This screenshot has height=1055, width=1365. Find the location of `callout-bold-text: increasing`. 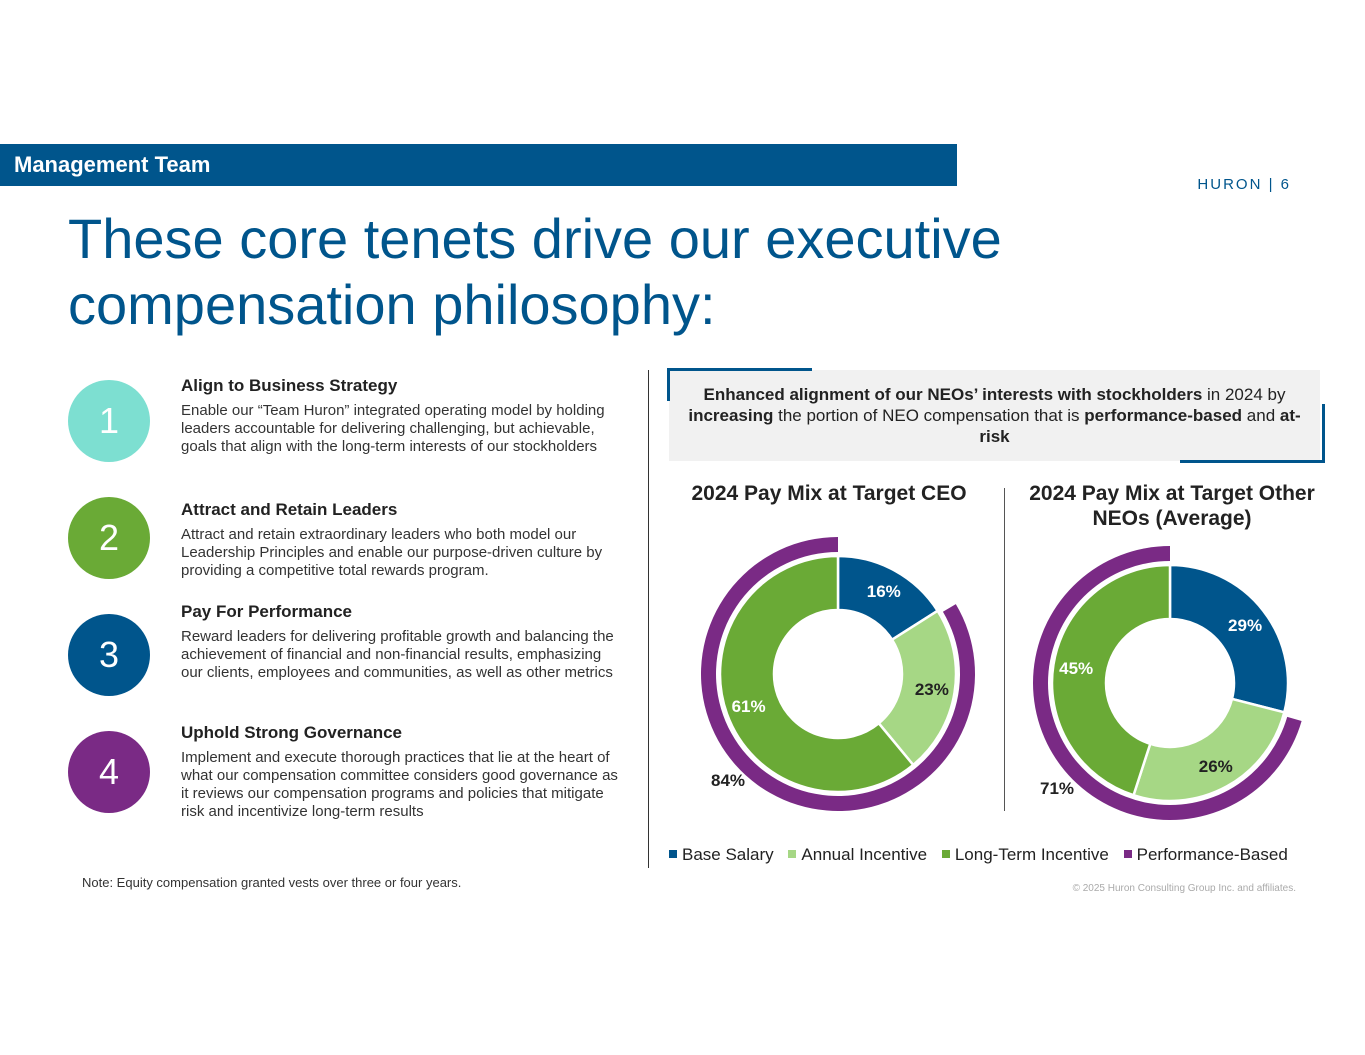

callout-bold-text: increasing is located at coordinates (731, 415).